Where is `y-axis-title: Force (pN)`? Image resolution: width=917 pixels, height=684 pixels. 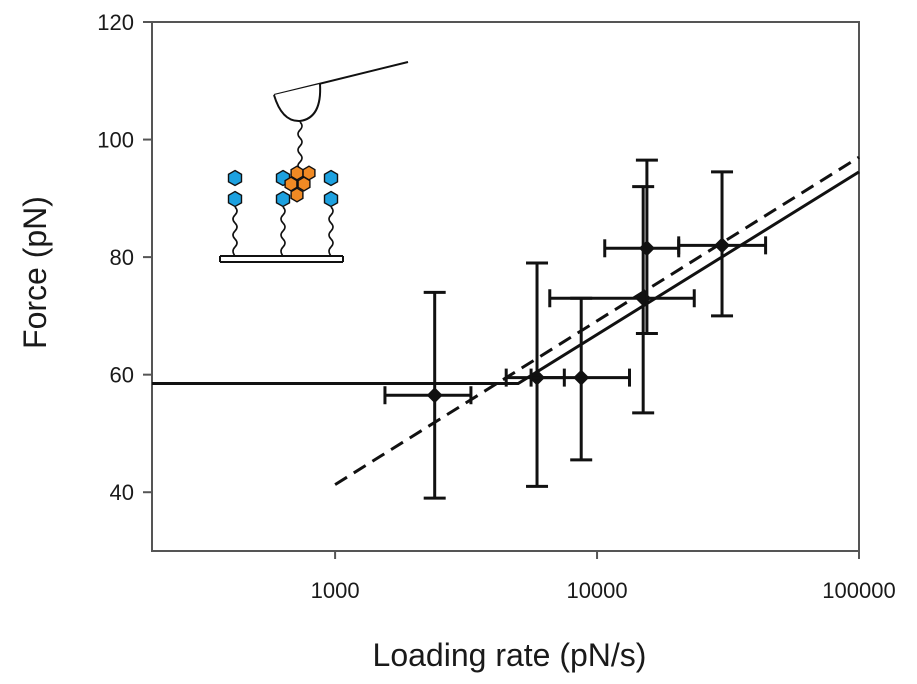 y-axis-title: Force (pN) is located at coordinates (35, 272).